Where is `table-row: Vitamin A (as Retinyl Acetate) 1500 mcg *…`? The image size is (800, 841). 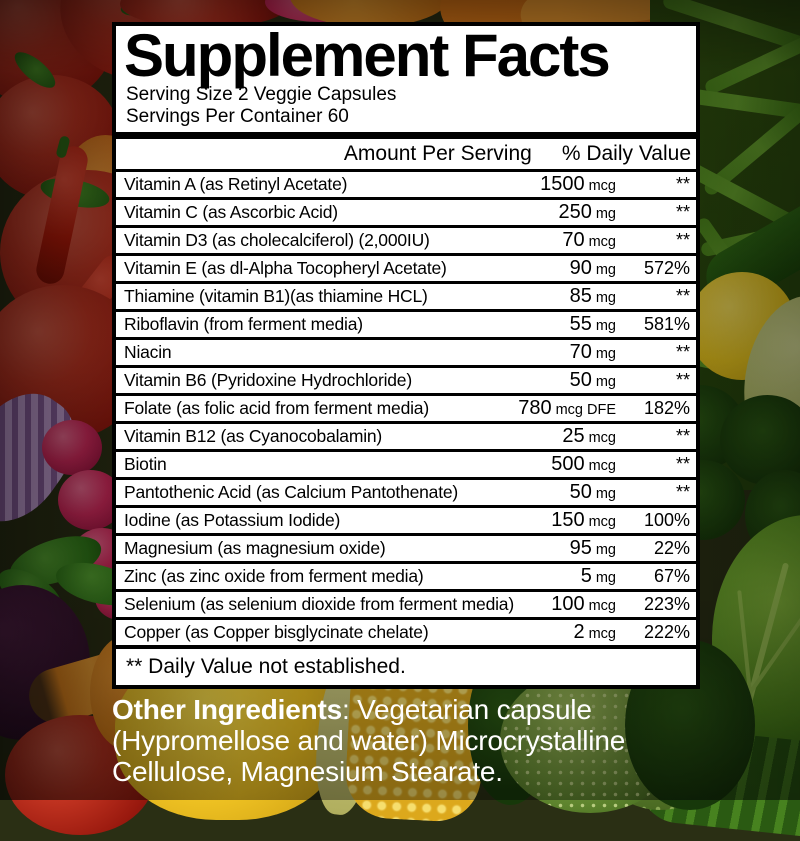 table-row: Vitamin A (as Retinyl Acetate) 1500 mcg *… is located at coordinates (406, 184).